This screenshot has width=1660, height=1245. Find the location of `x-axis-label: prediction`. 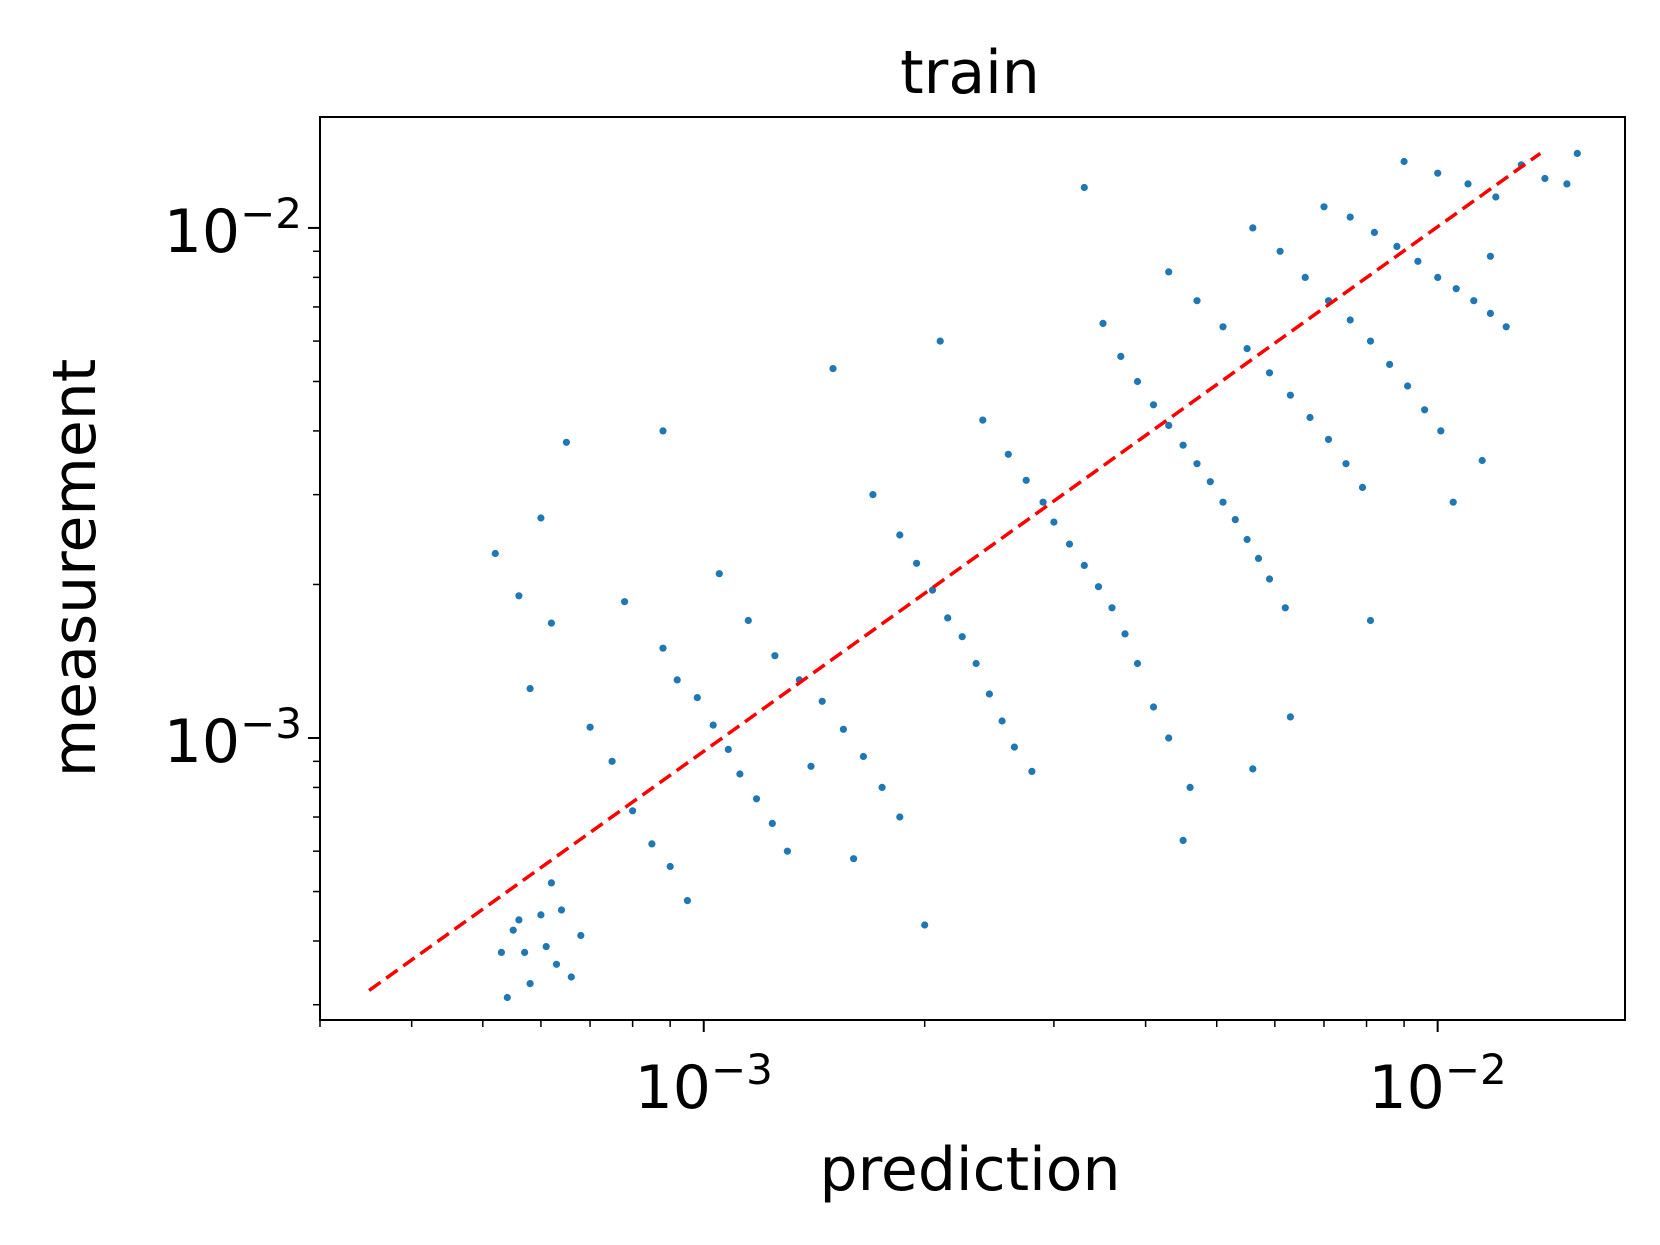

x-axis-label: prediction is located at coordinates (969, 1170).